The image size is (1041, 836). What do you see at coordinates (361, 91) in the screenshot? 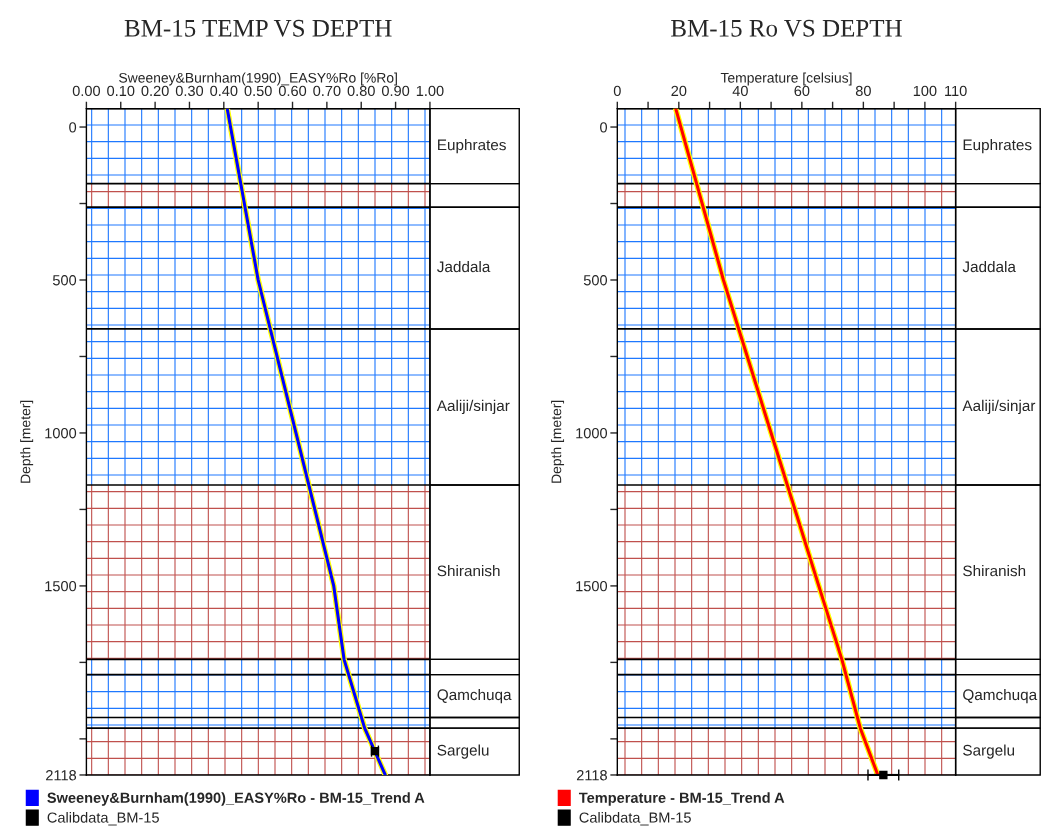
I see `x-tick-label: 0.80` at bounding box center [361, 91].